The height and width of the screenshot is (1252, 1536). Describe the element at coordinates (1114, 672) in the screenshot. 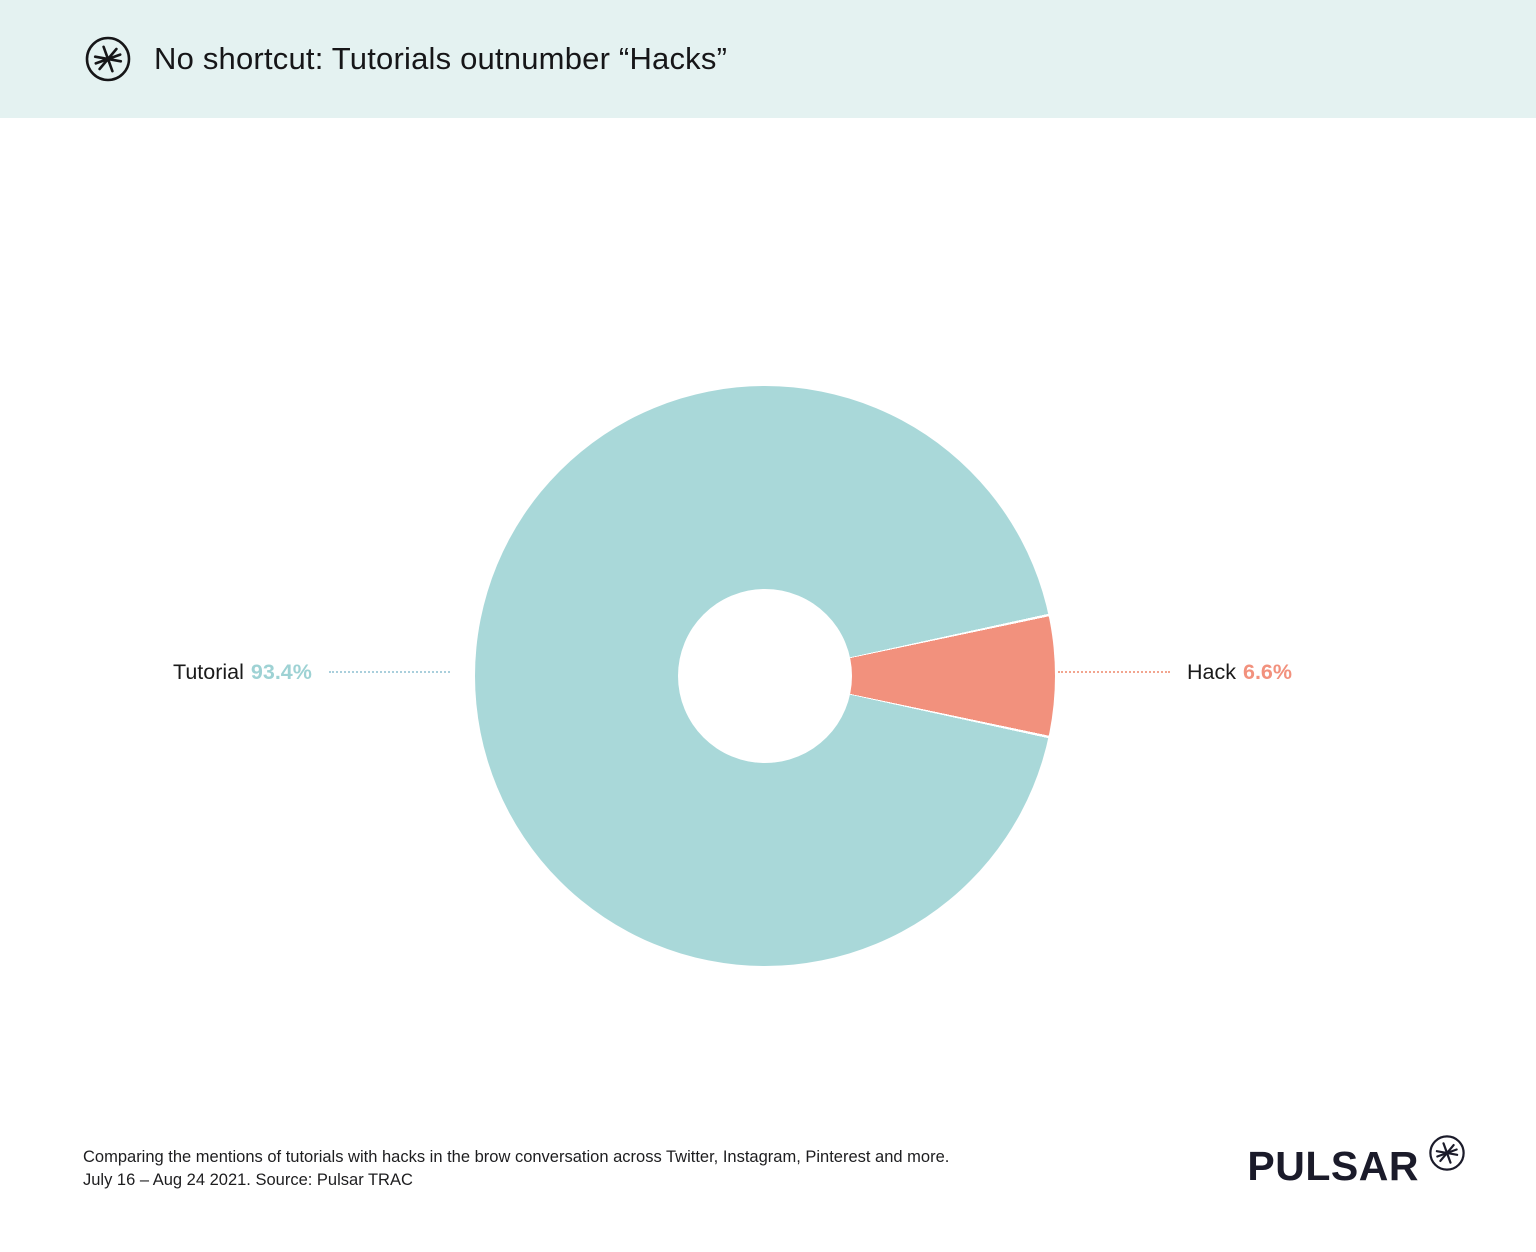

I see `hack-leader-line` at that location.